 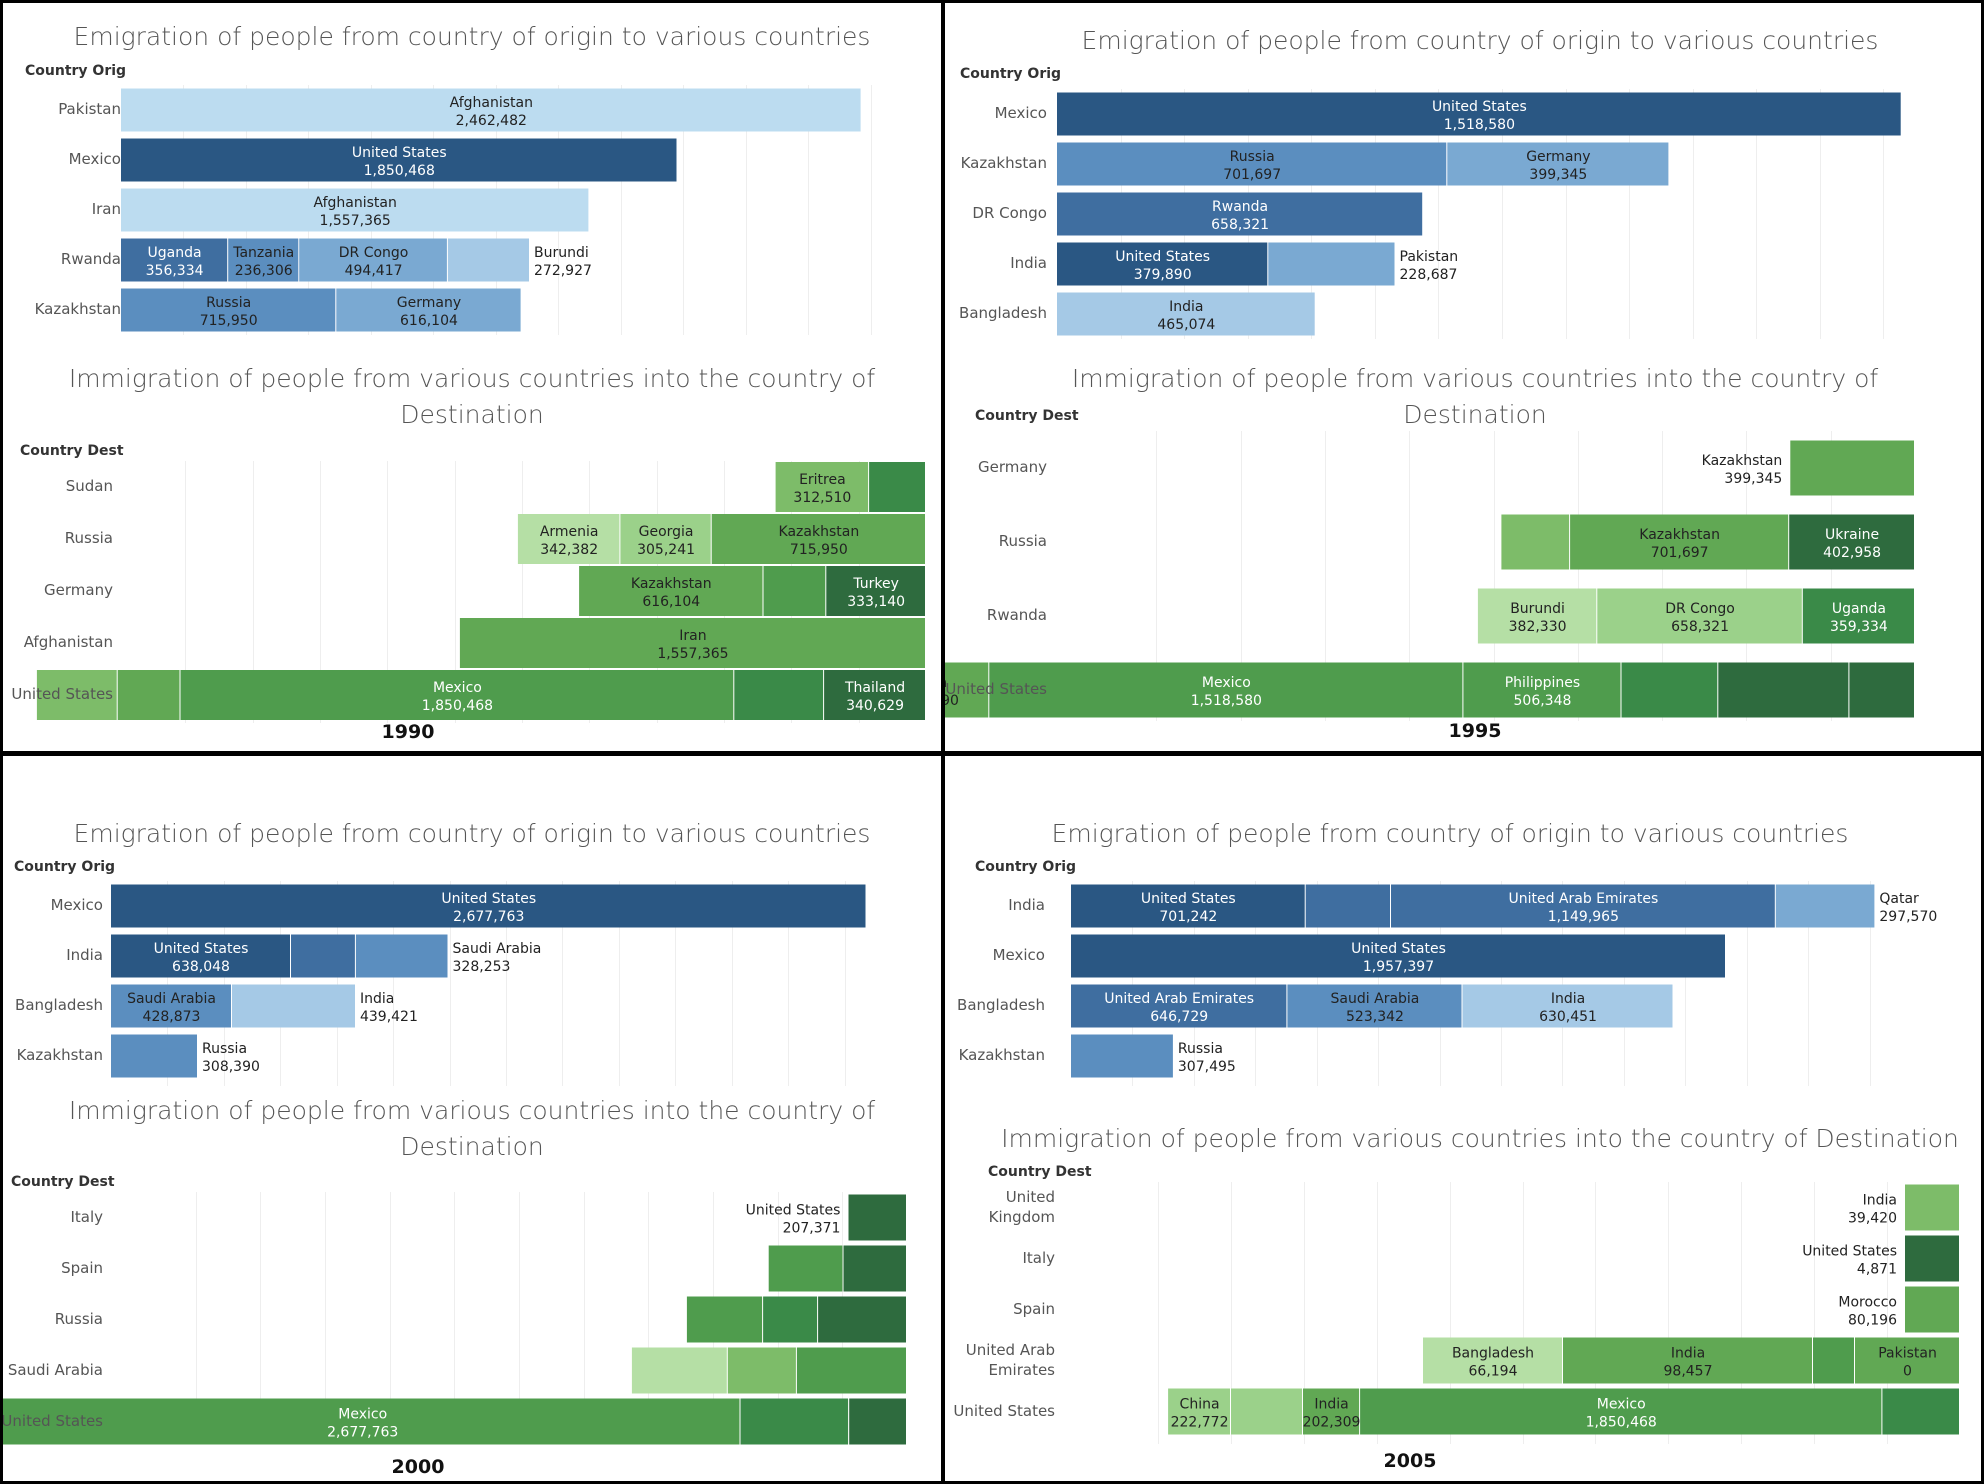 I want to click on bar-segment-turkey, so click(x=875, y=591).